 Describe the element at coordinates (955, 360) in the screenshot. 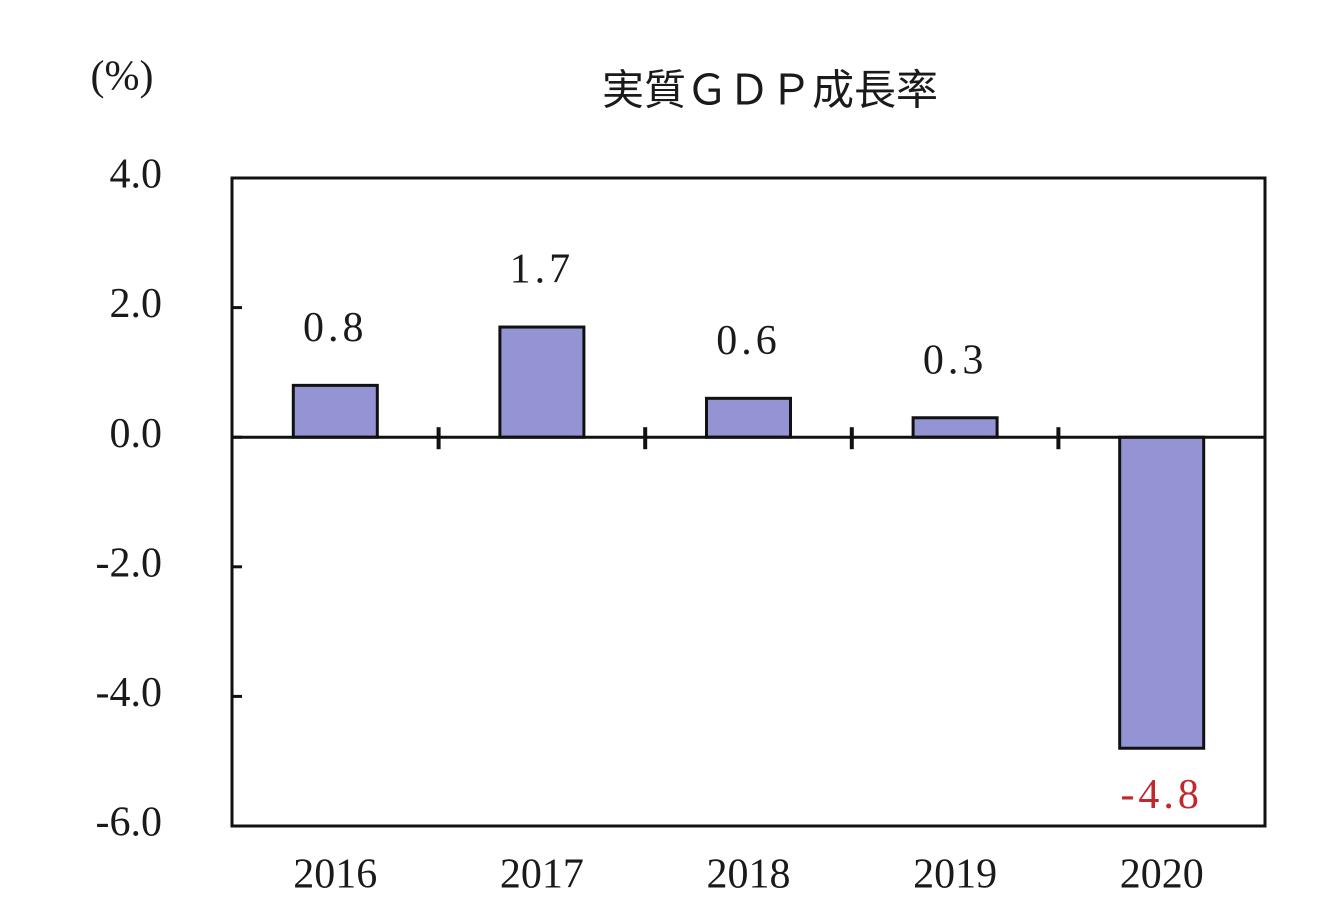

I see `value-label: 0.3` at that location.